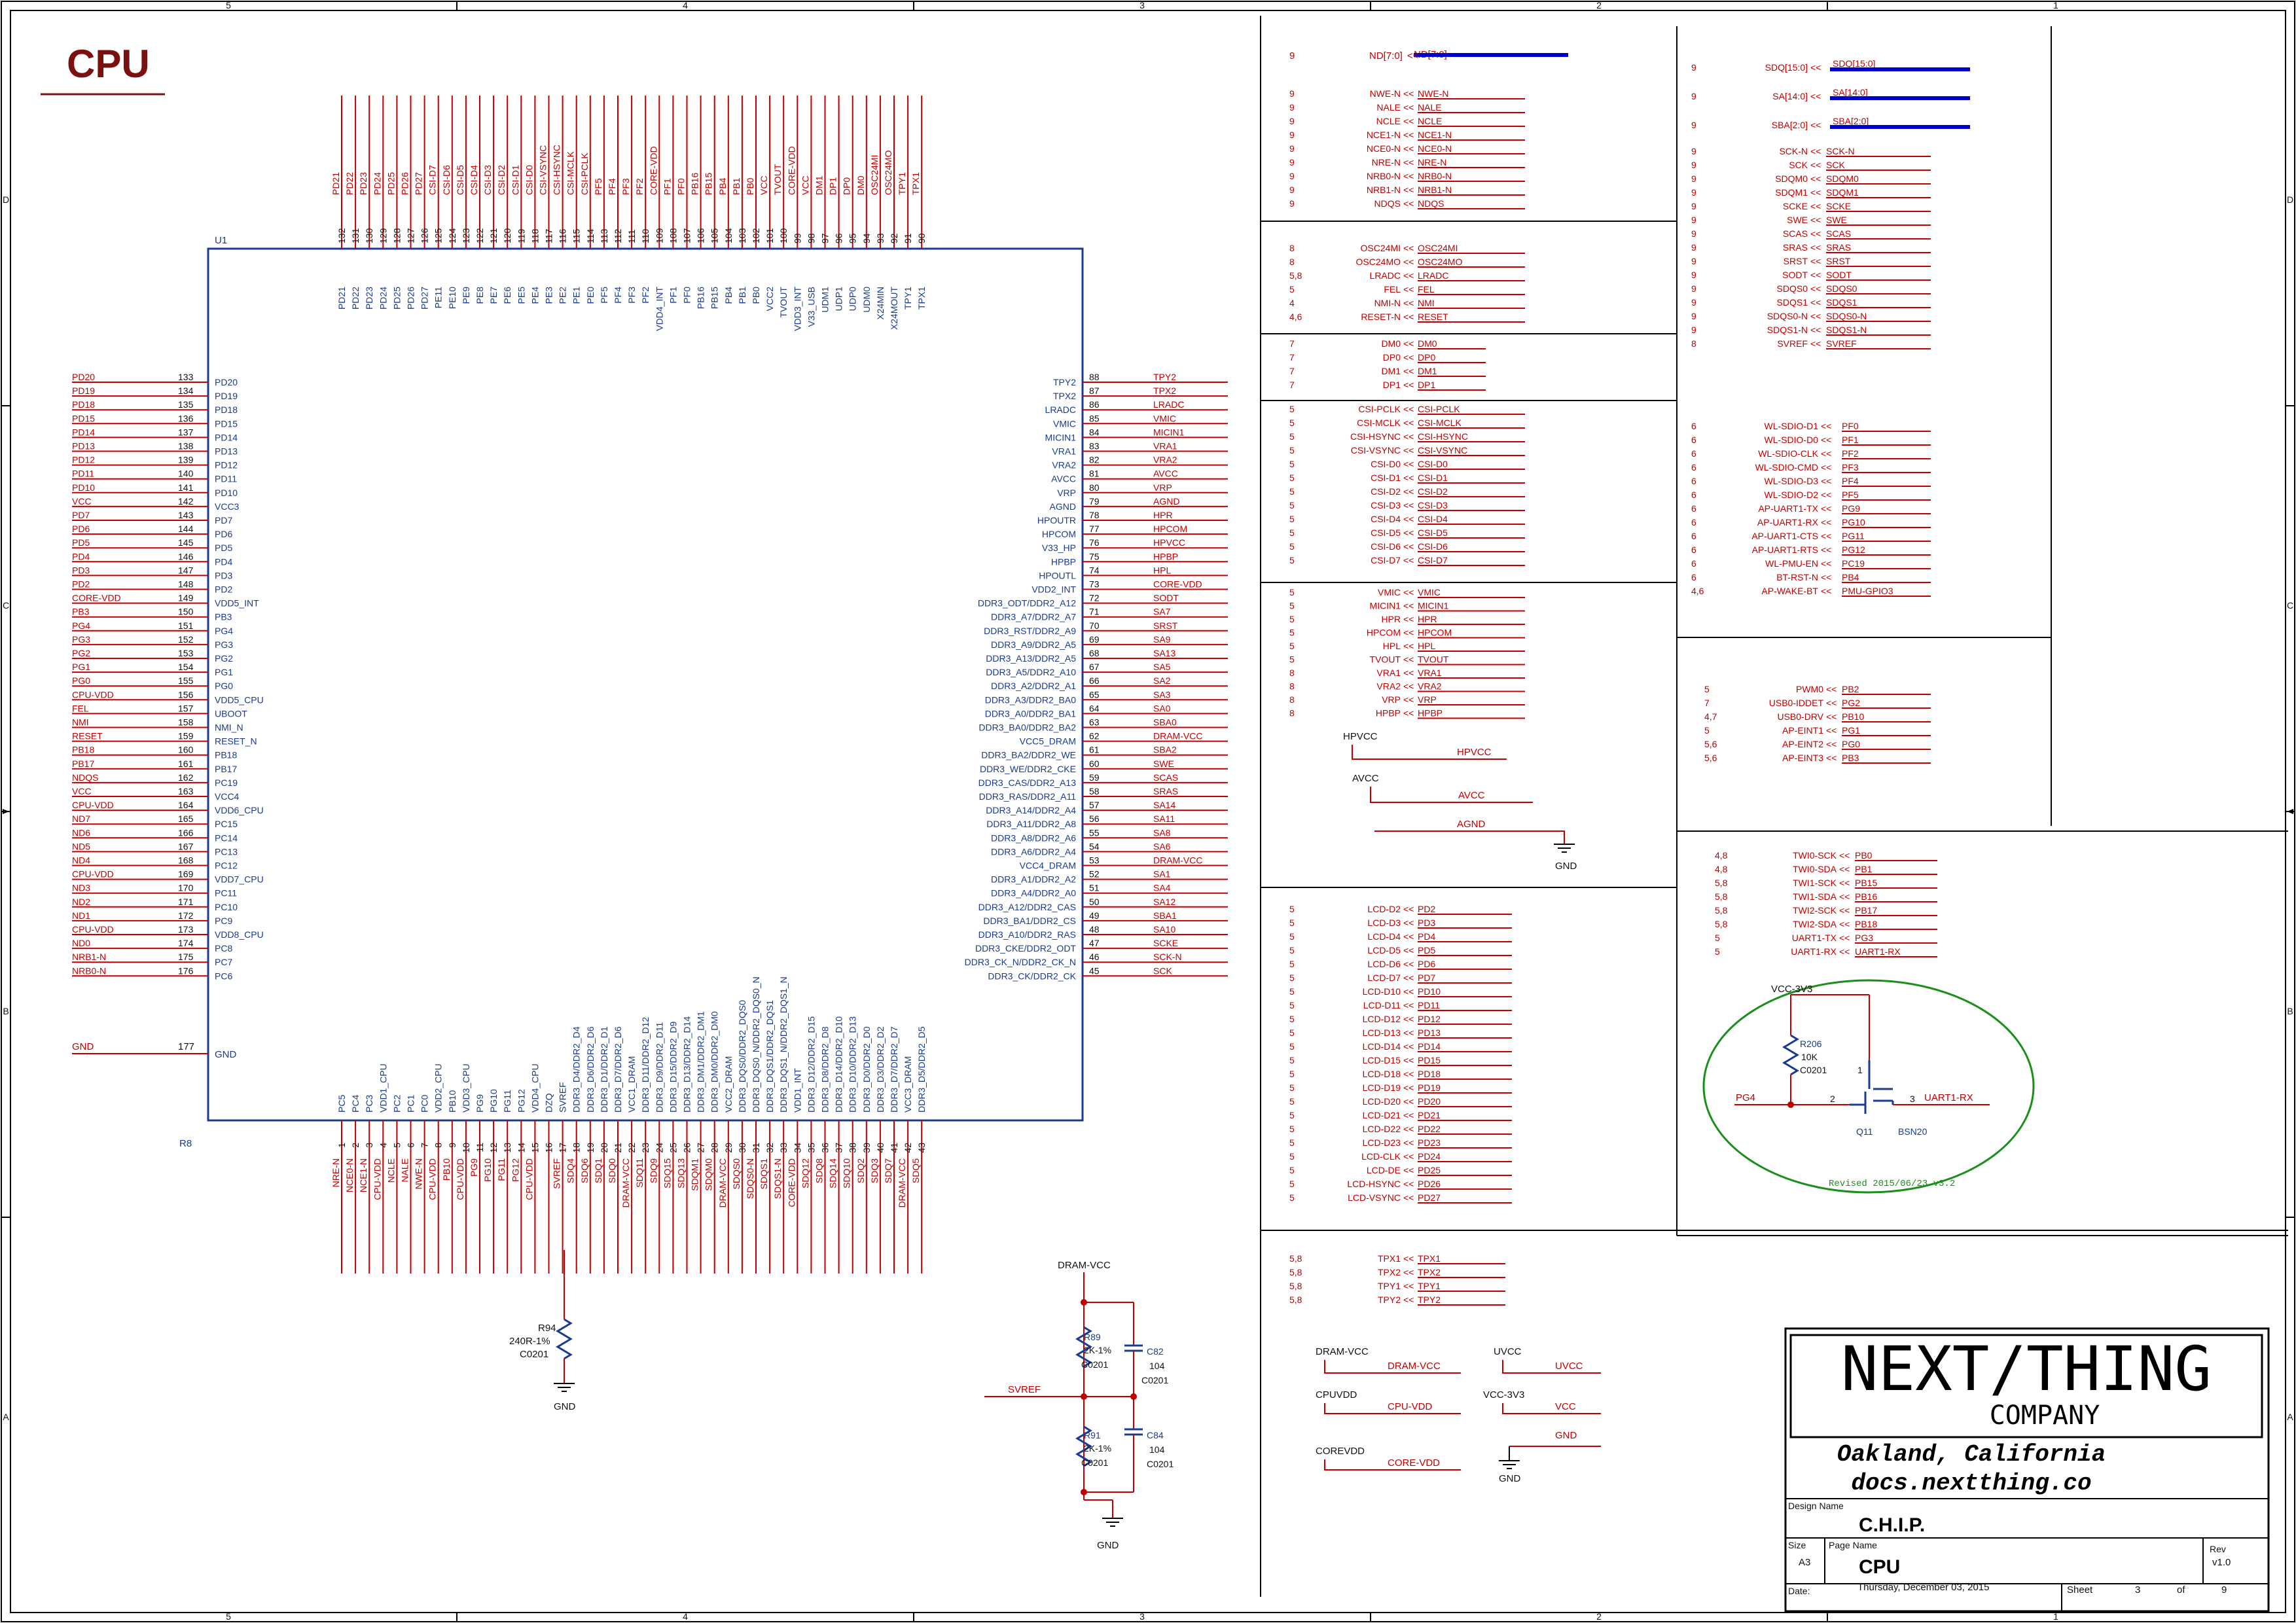 The width and height of the screenshot is (2296, 1623). What do you see at coordinates (1295, 317) in the screenshot?
I see `osc-sheet-ref: 4,6` at bounding box center [1295, 317].